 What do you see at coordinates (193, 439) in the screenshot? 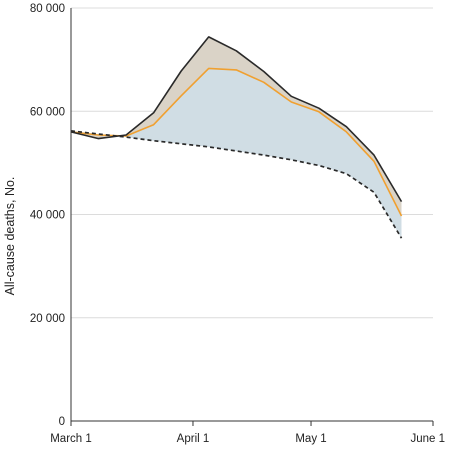
I see `x-tick-label: April 1` at bounding box center [193, 439].